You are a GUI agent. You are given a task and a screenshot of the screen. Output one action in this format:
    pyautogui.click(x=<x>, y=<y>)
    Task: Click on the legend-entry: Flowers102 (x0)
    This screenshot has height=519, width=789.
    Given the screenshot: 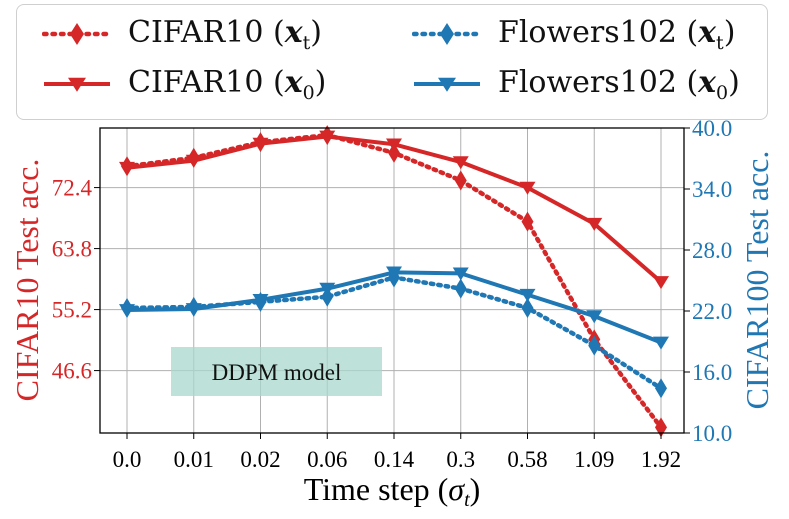 What is the action you would take?
    pyautogui.click(x=576, y=84)
    